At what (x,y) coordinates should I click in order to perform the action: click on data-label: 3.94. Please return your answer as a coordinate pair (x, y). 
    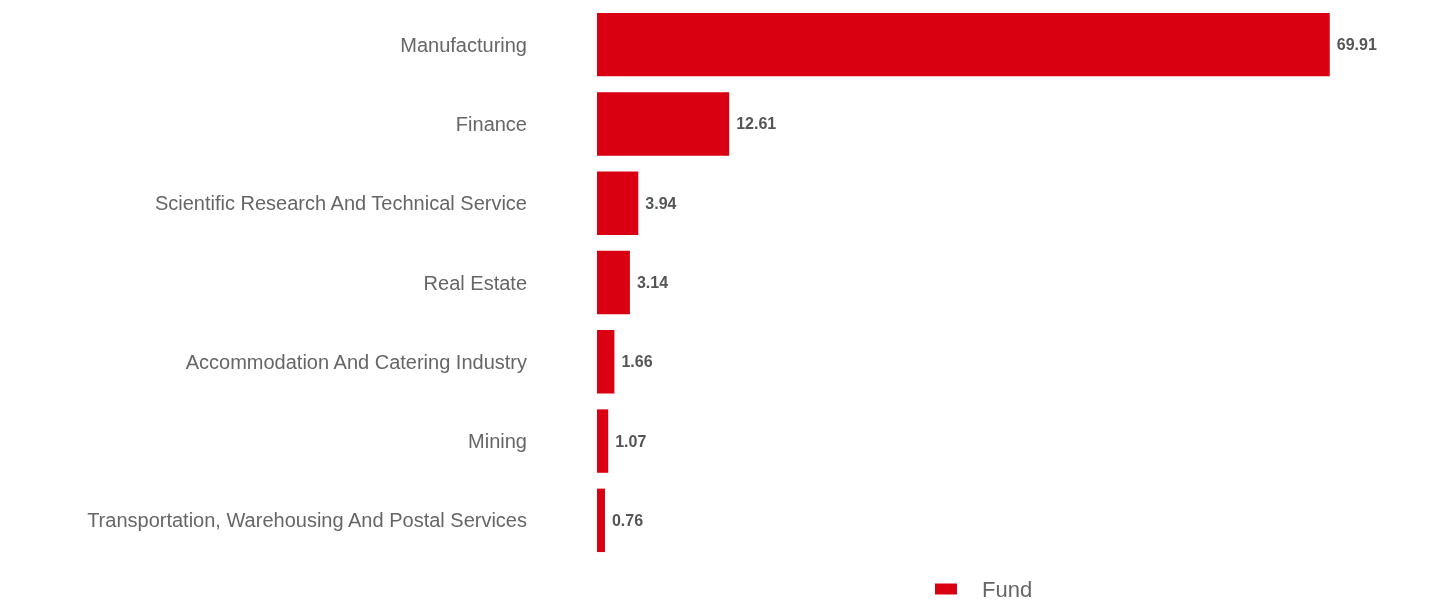
    Looking at the image, I should click on (661, 203).